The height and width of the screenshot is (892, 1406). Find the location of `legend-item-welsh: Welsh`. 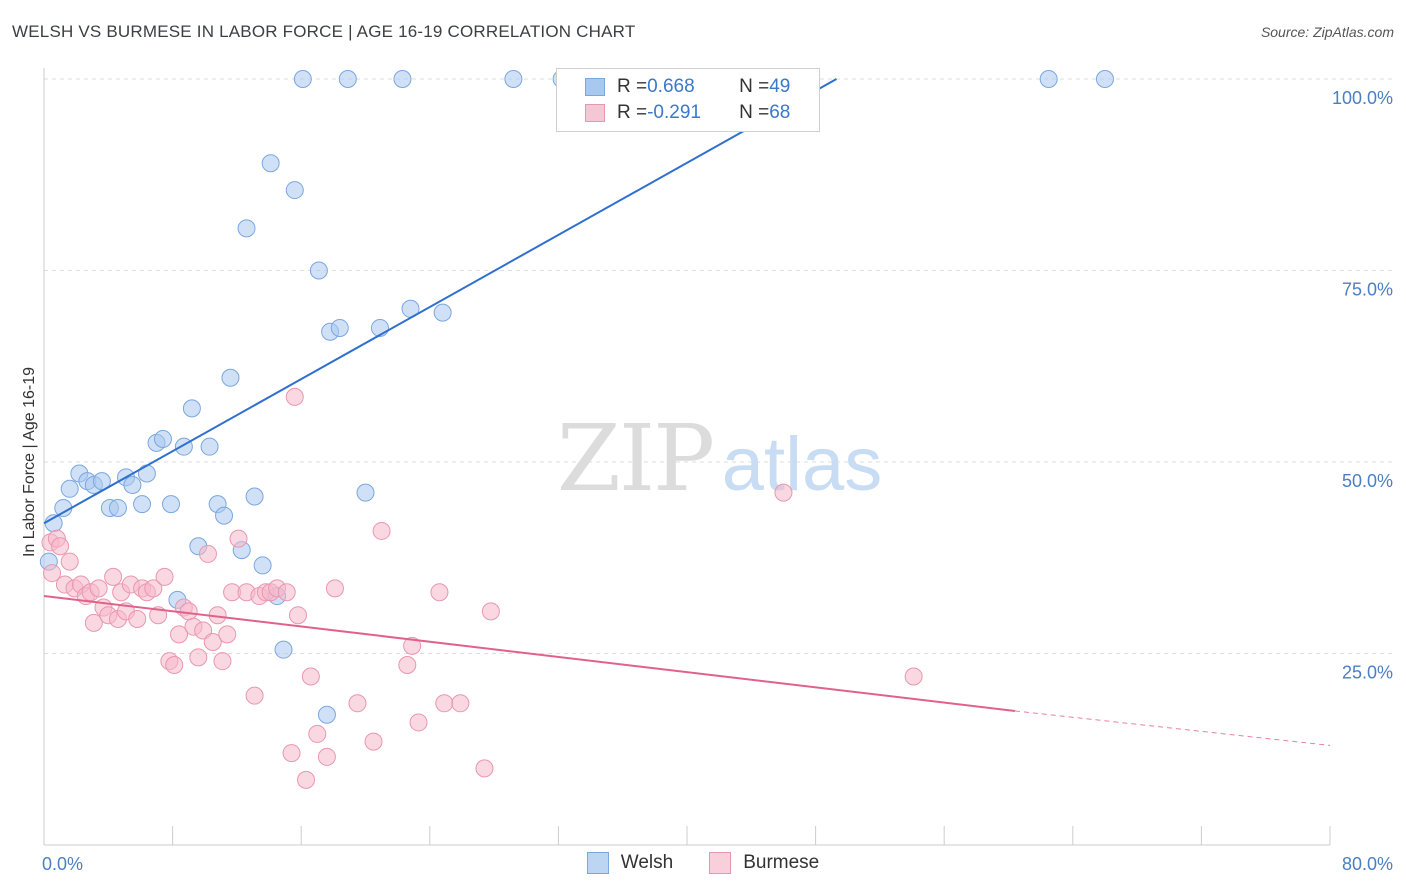

legend-item-welsh: Welsh is located at coordinates (630, 863).